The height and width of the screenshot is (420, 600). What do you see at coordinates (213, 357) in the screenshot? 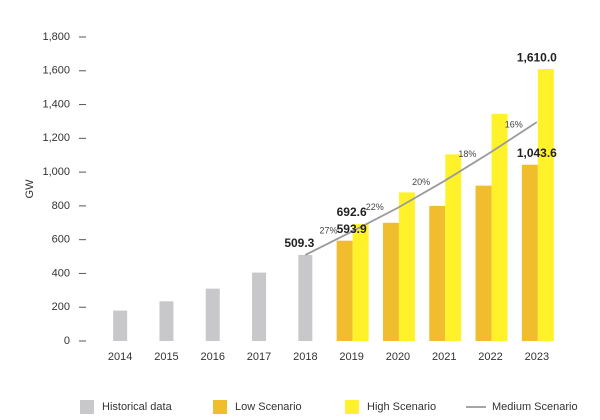
I see `x-tick-label: 2016` at bounding box center [213, 357].